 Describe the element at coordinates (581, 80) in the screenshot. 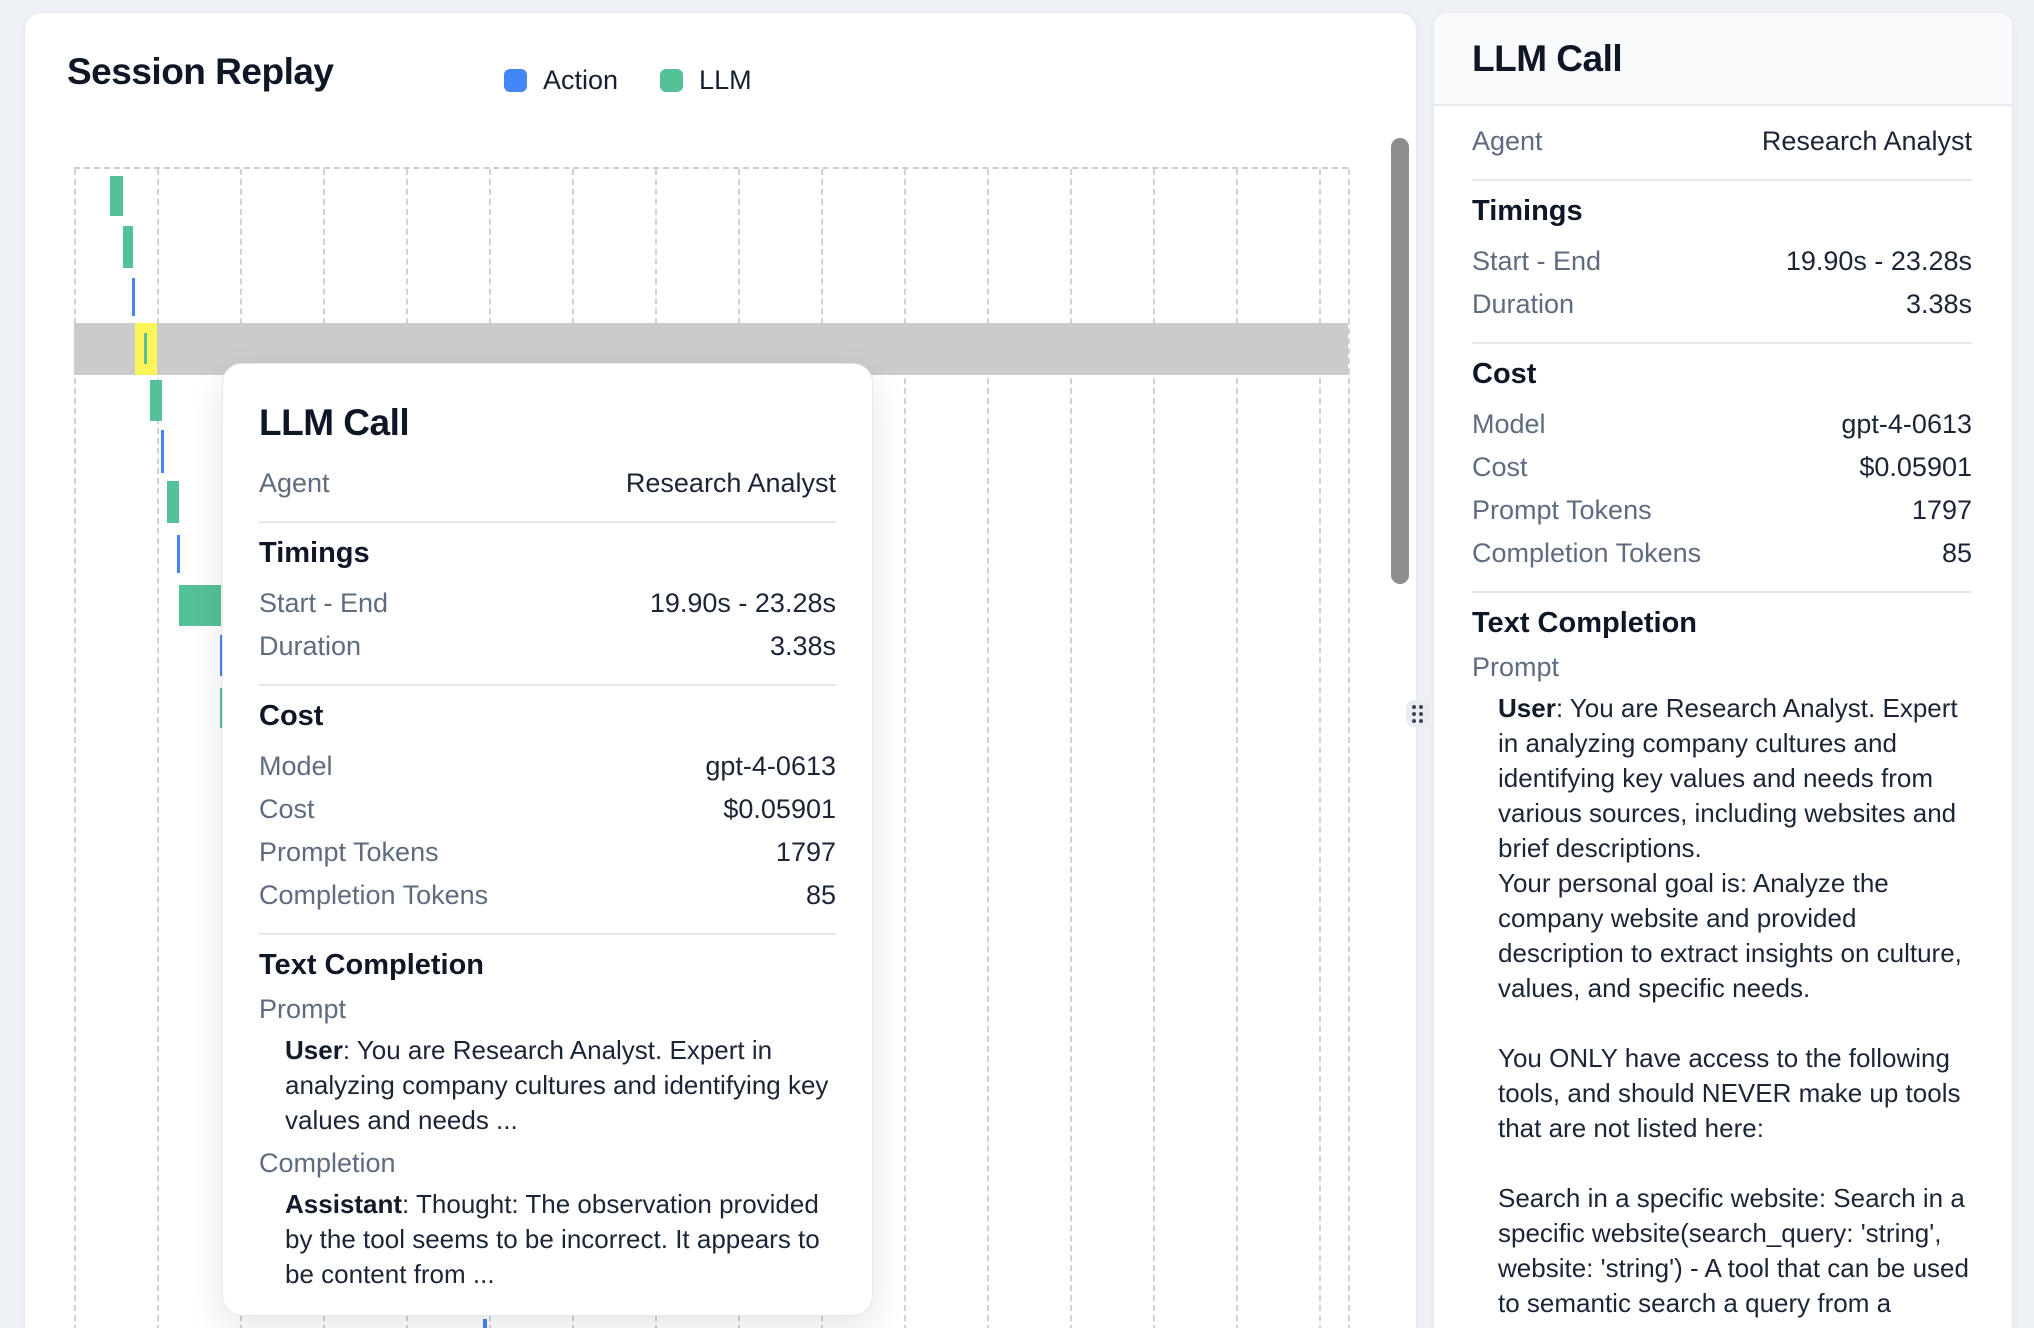

I see `legend-label-action: Action` at that location.